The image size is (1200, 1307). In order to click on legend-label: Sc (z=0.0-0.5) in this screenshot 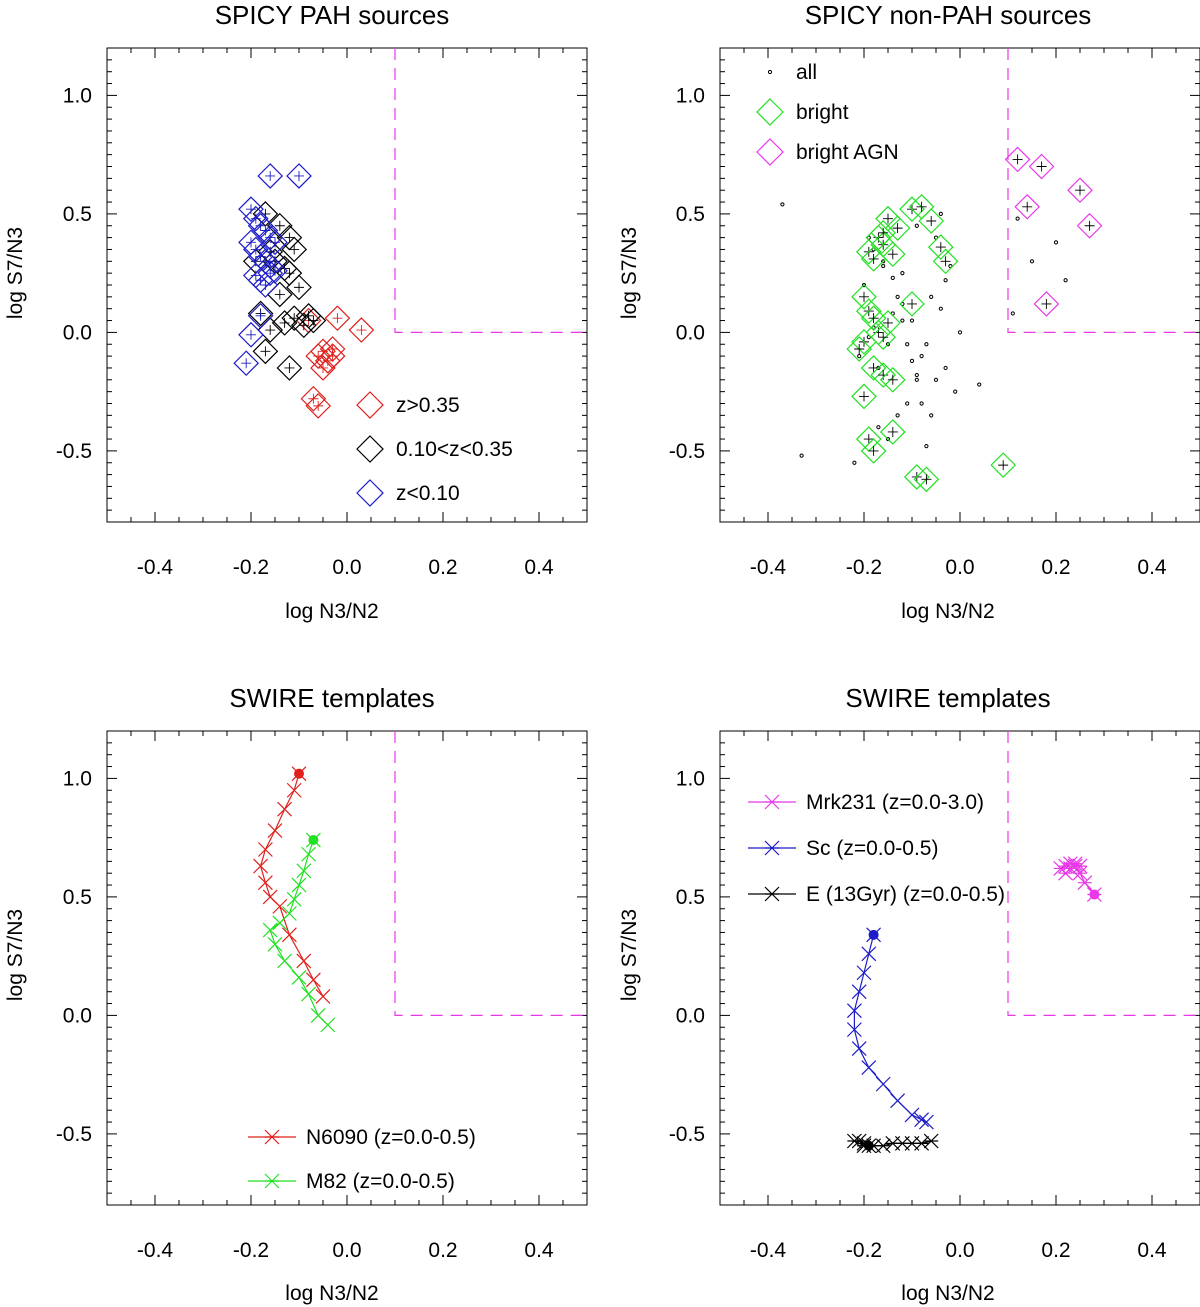, I will do `click(872, 848)`.